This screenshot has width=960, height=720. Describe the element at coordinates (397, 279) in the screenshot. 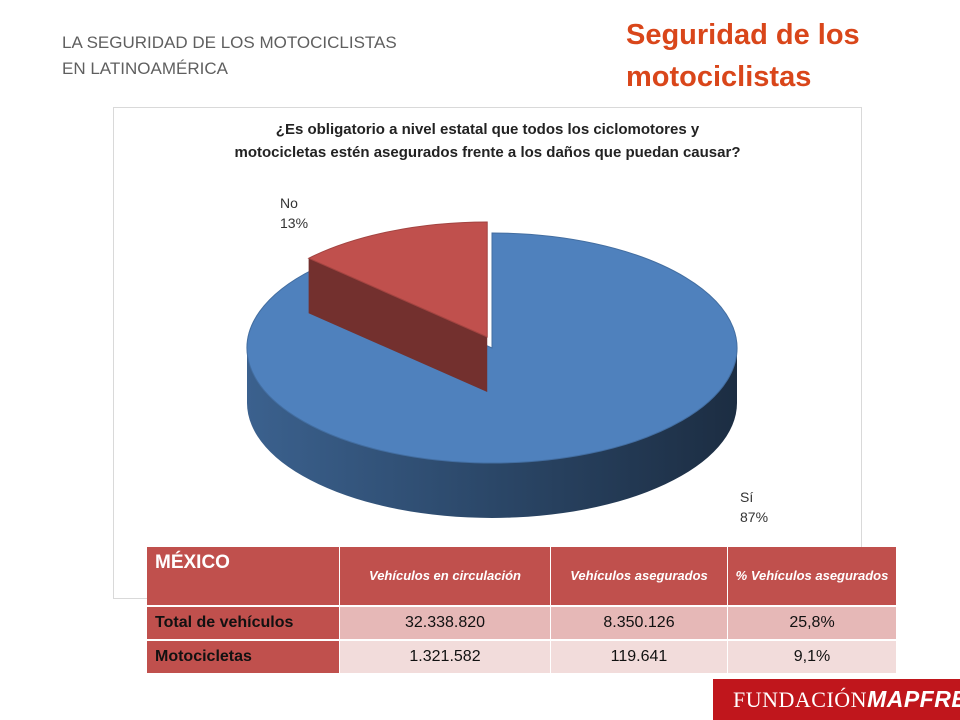

I see `pie-slice-top` at that location.